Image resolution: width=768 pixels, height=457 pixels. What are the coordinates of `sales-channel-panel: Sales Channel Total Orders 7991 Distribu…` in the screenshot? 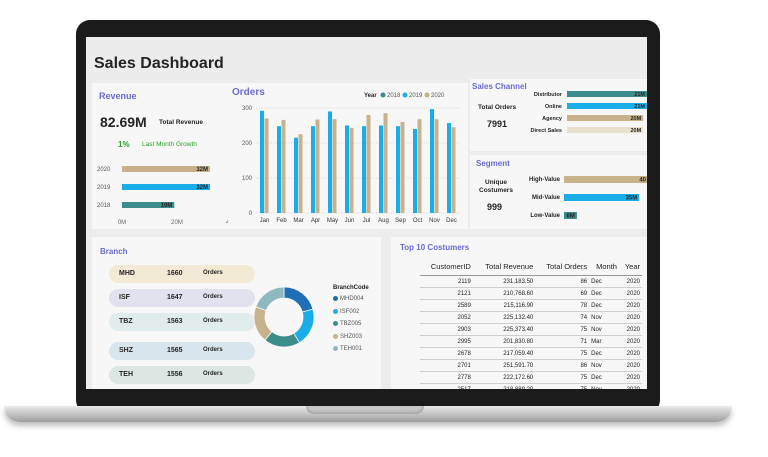 It's located at (558, 115).